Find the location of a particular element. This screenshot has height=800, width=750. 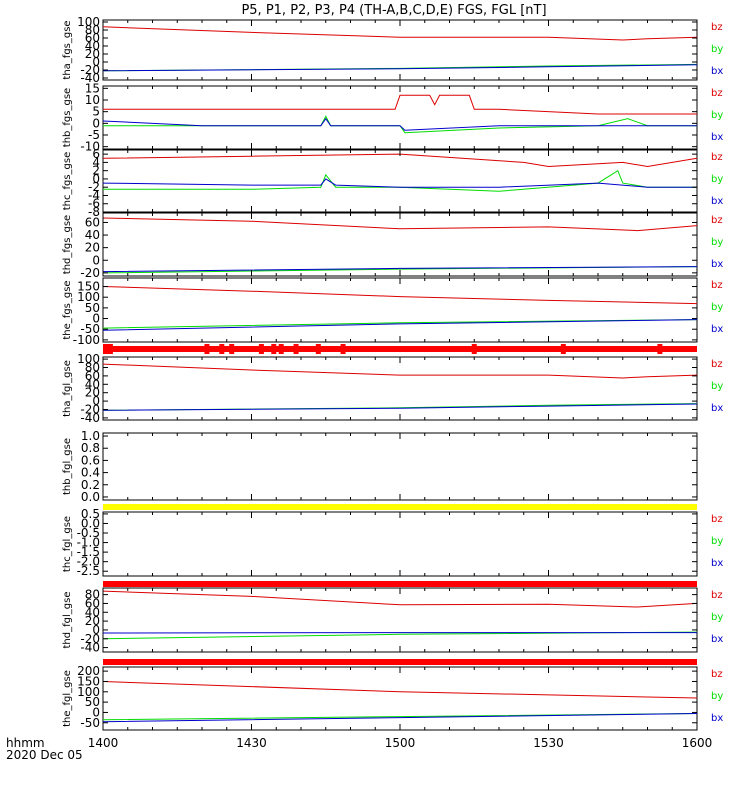

y-axis-label: the_fgl_gse is located at coordinates (67, 698).